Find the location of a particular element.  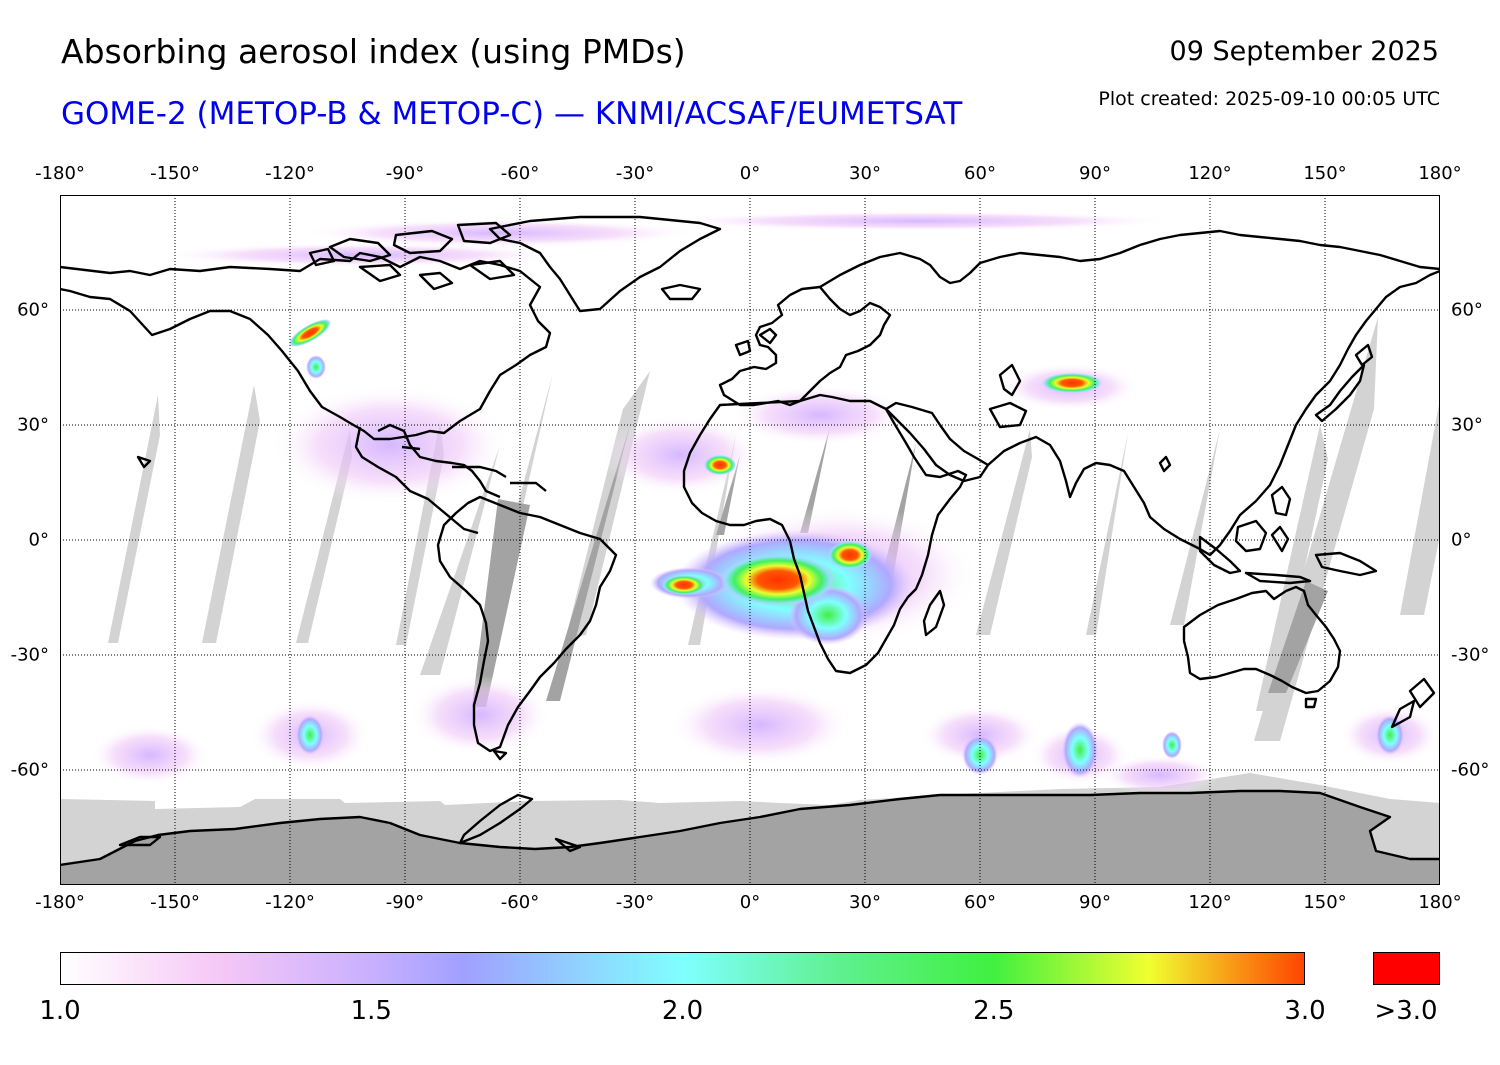

colorbar is located at coordinates (682, 968).